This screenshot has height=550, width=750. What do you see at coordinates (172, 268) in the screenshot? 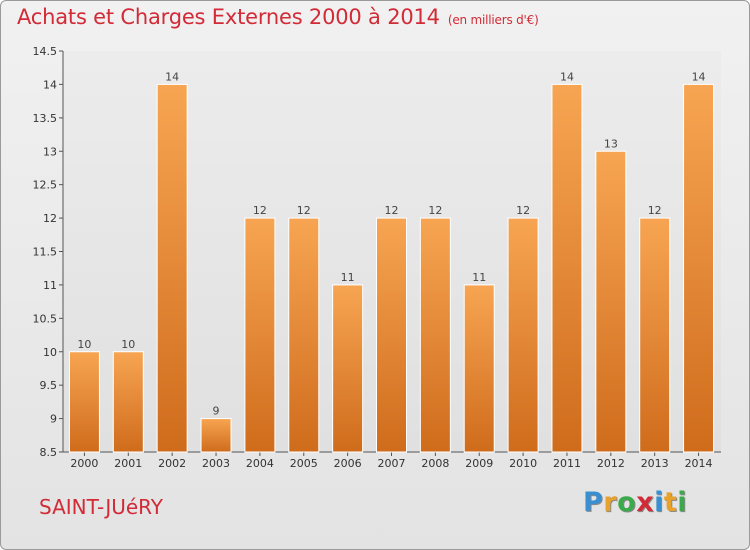
I see `bar-2002` at bounding box center [172, 268].